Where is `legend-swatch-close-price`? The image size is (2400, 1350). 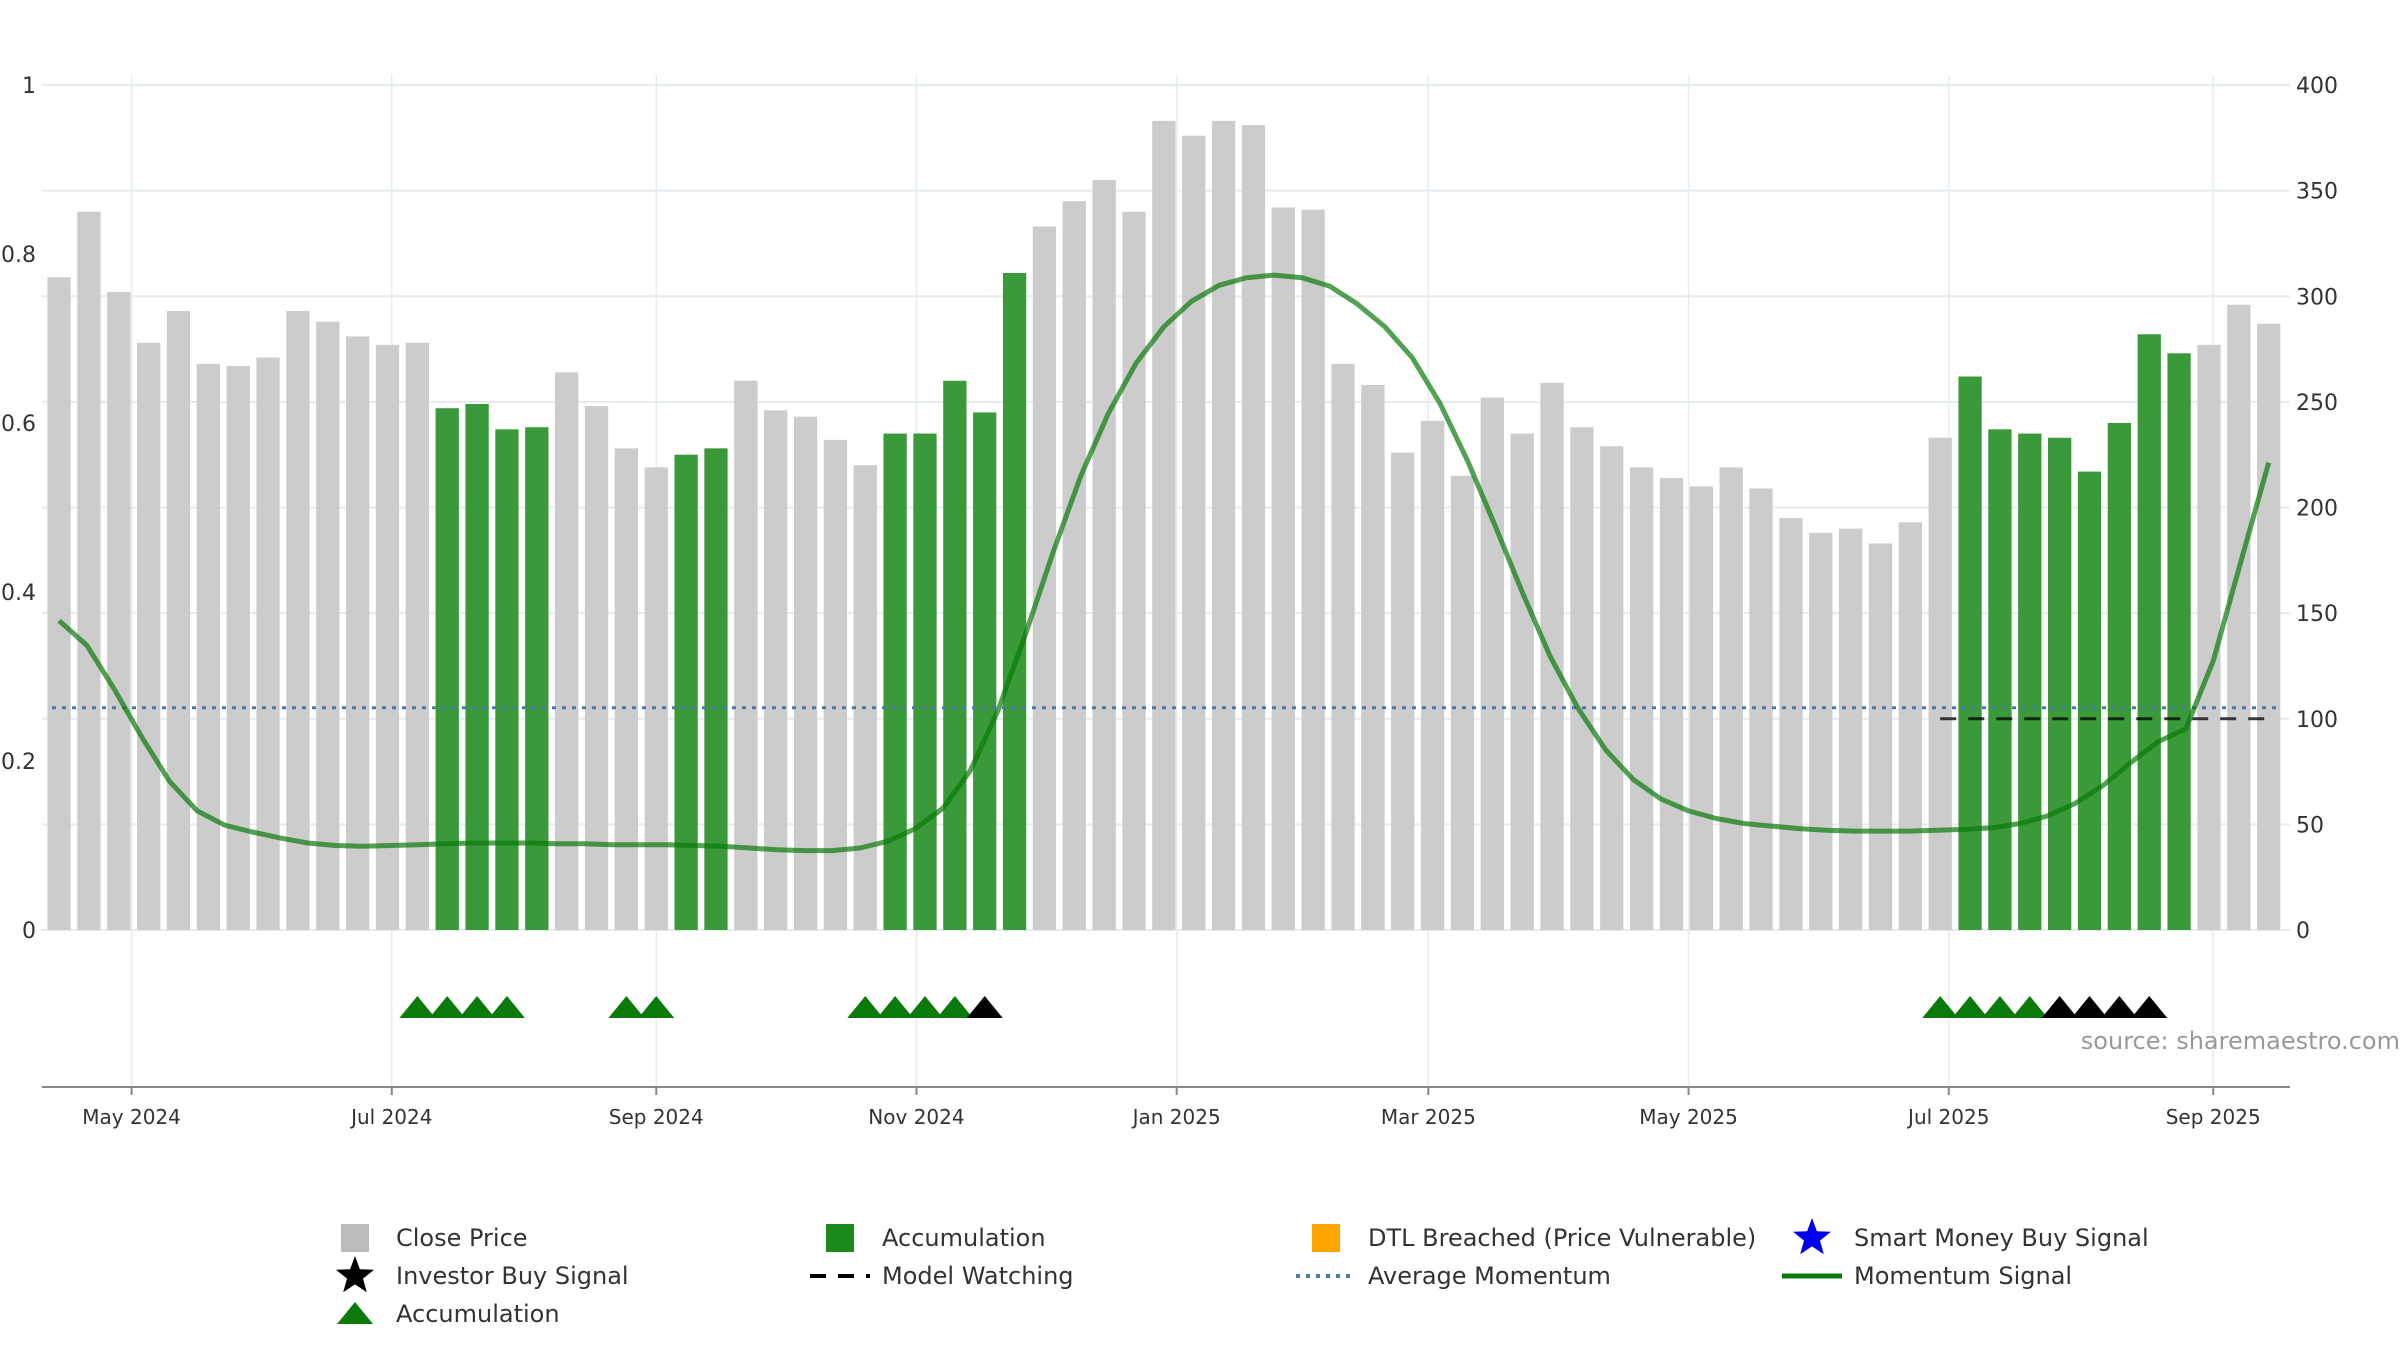 legend-swatch-close-price is located at coordinates (355, 1238).